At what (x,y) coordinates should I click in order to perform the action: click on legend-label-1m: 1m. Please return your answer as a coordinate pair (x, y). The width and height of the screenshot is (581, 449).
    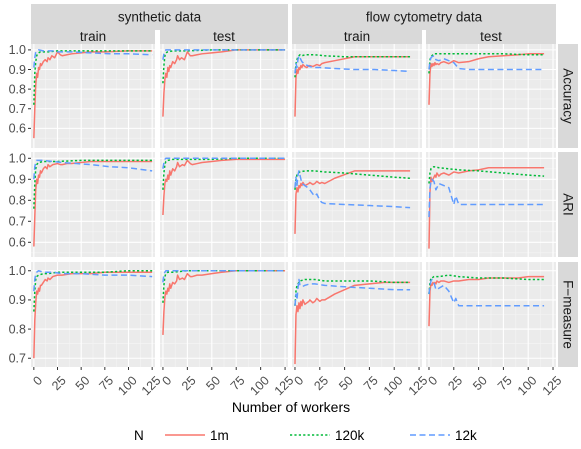
    Looking at the image, I should click on (219, 435).